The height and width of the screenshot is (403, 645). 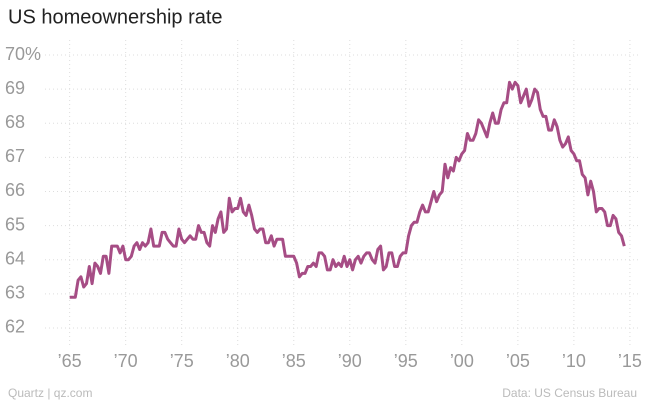 I want to click on x-tick-label: ’15, so click(x=630, y=361).